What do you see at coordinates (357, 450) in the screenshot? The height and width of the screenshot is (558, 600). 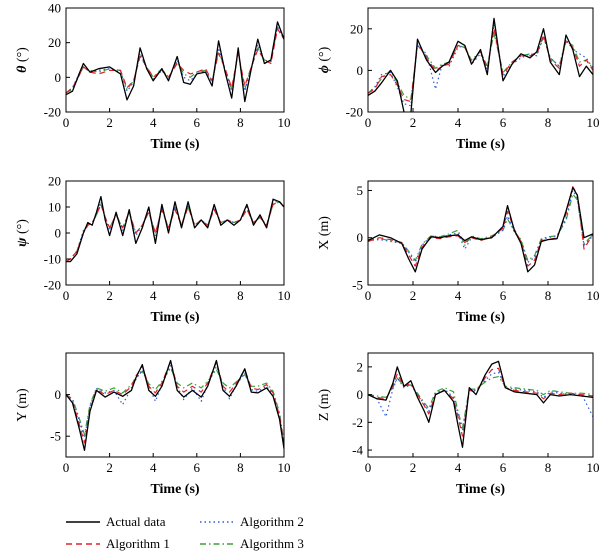 I see `y-tick-label: -4` at bounding box center [357, 450].